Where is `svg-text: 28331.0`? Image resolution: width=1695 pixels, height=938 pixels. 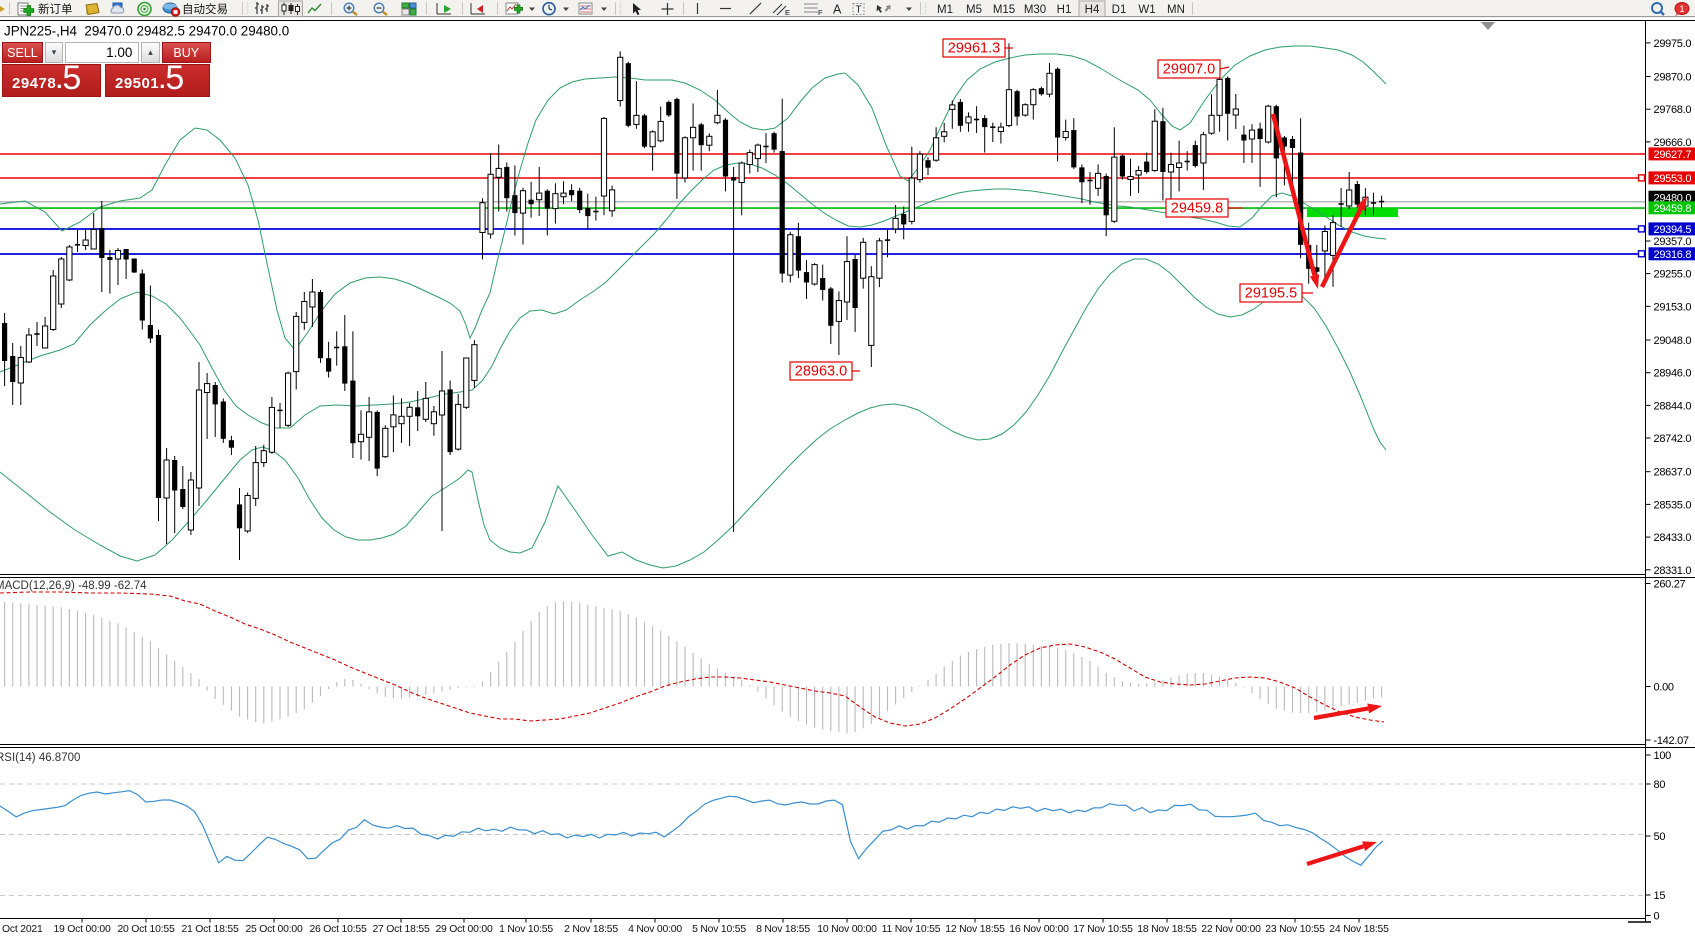
svg-text: 28331.0 is located at coordinates (1673, 571).